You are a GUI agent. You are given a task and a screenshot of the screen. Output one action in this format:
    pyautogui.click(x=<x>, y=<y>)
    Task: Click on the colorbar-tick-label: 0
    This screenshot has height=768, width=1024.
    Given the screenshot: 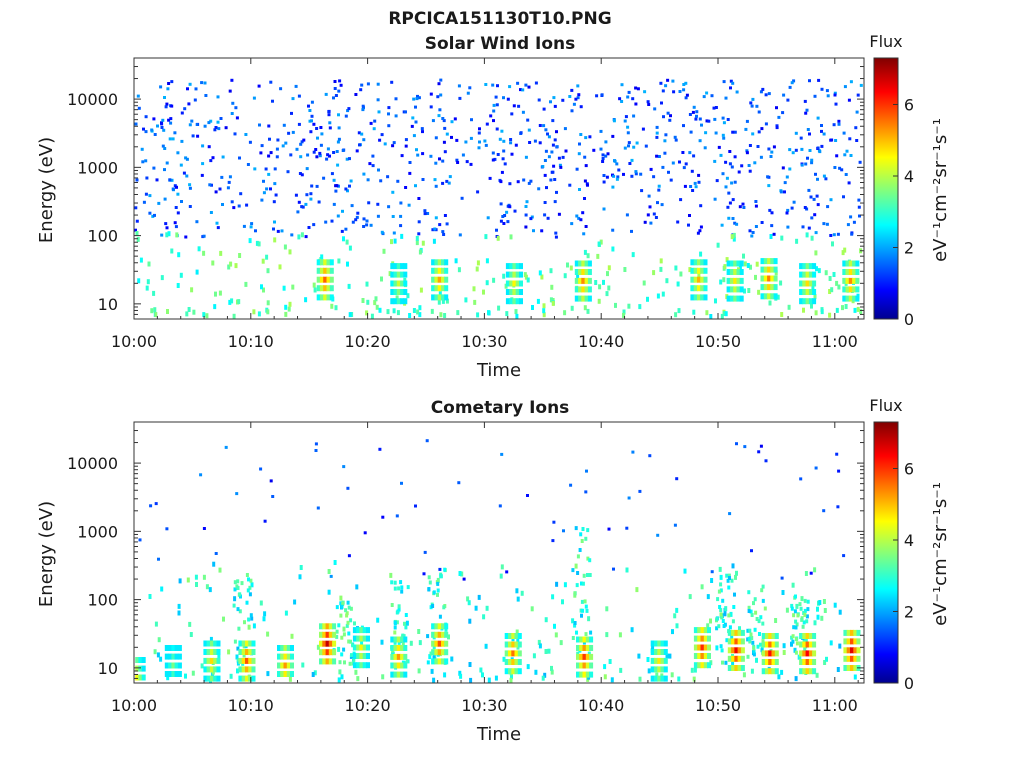 What is the action you would take?
    pyautogui.click(x=909, y=319)
    